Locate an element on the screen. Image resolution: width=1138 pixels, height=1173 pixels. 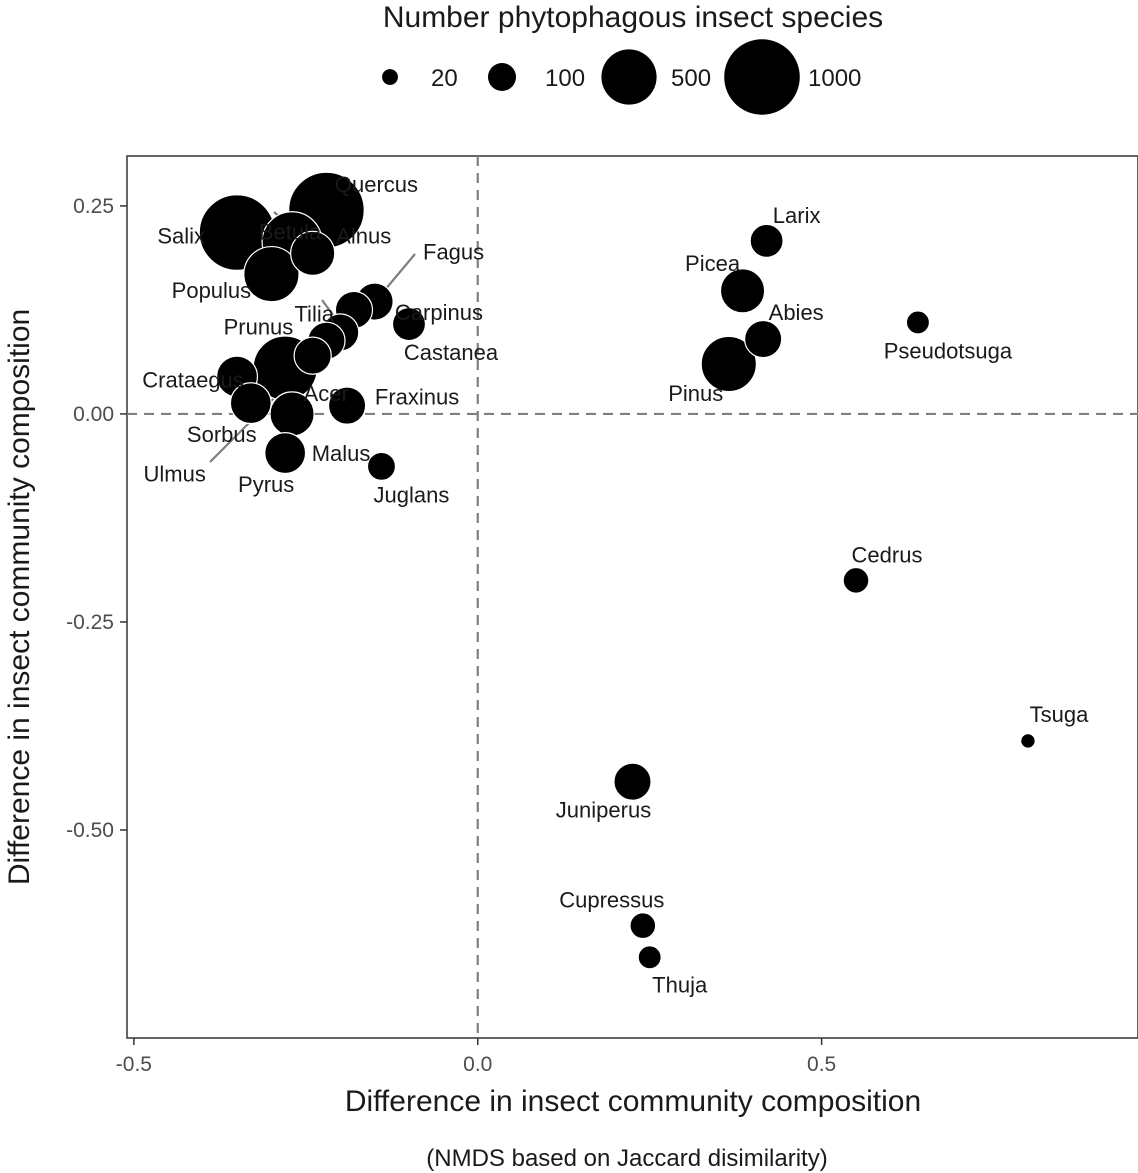
label-acer: Acer is located at coordinates (326, 393).